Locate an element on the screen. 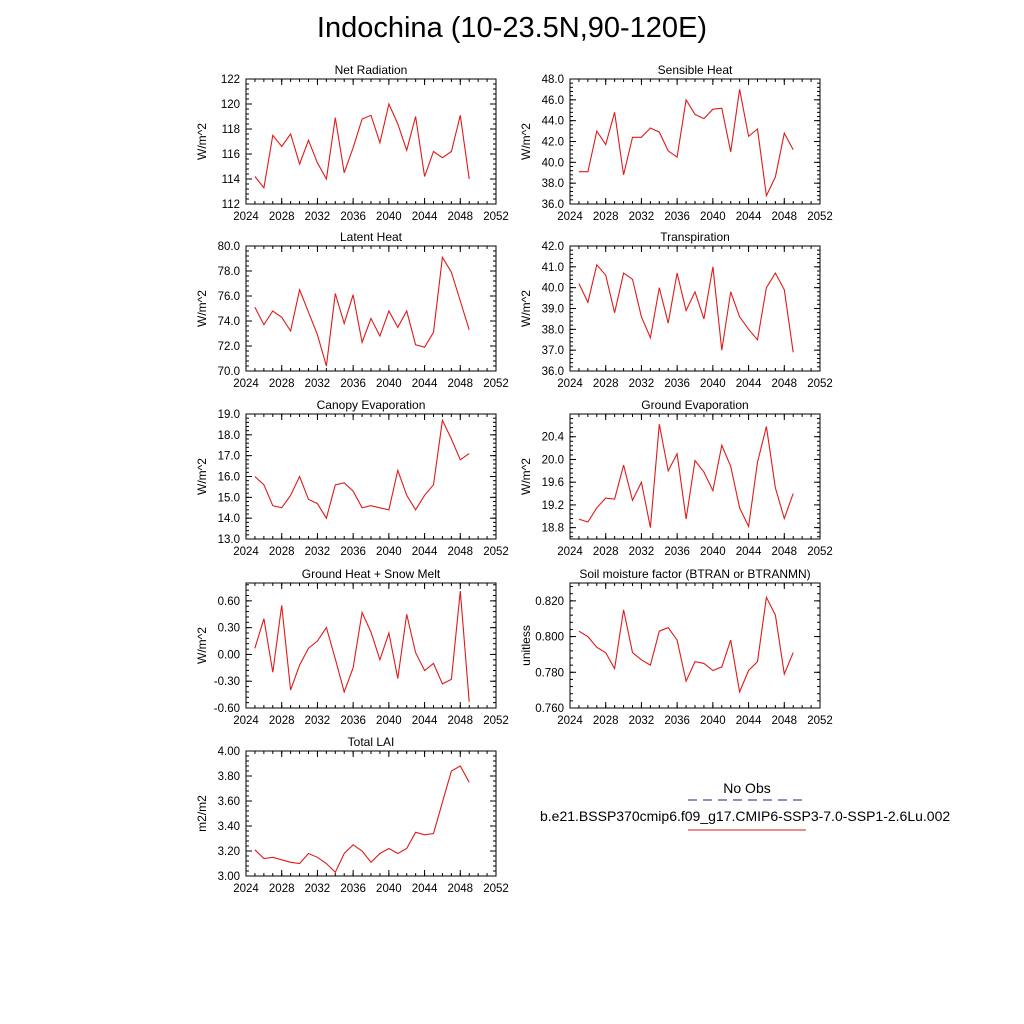 This screenshot has height=1024, width=1024. y-tick-label: 0.800 is located at coordinates (549, 638).